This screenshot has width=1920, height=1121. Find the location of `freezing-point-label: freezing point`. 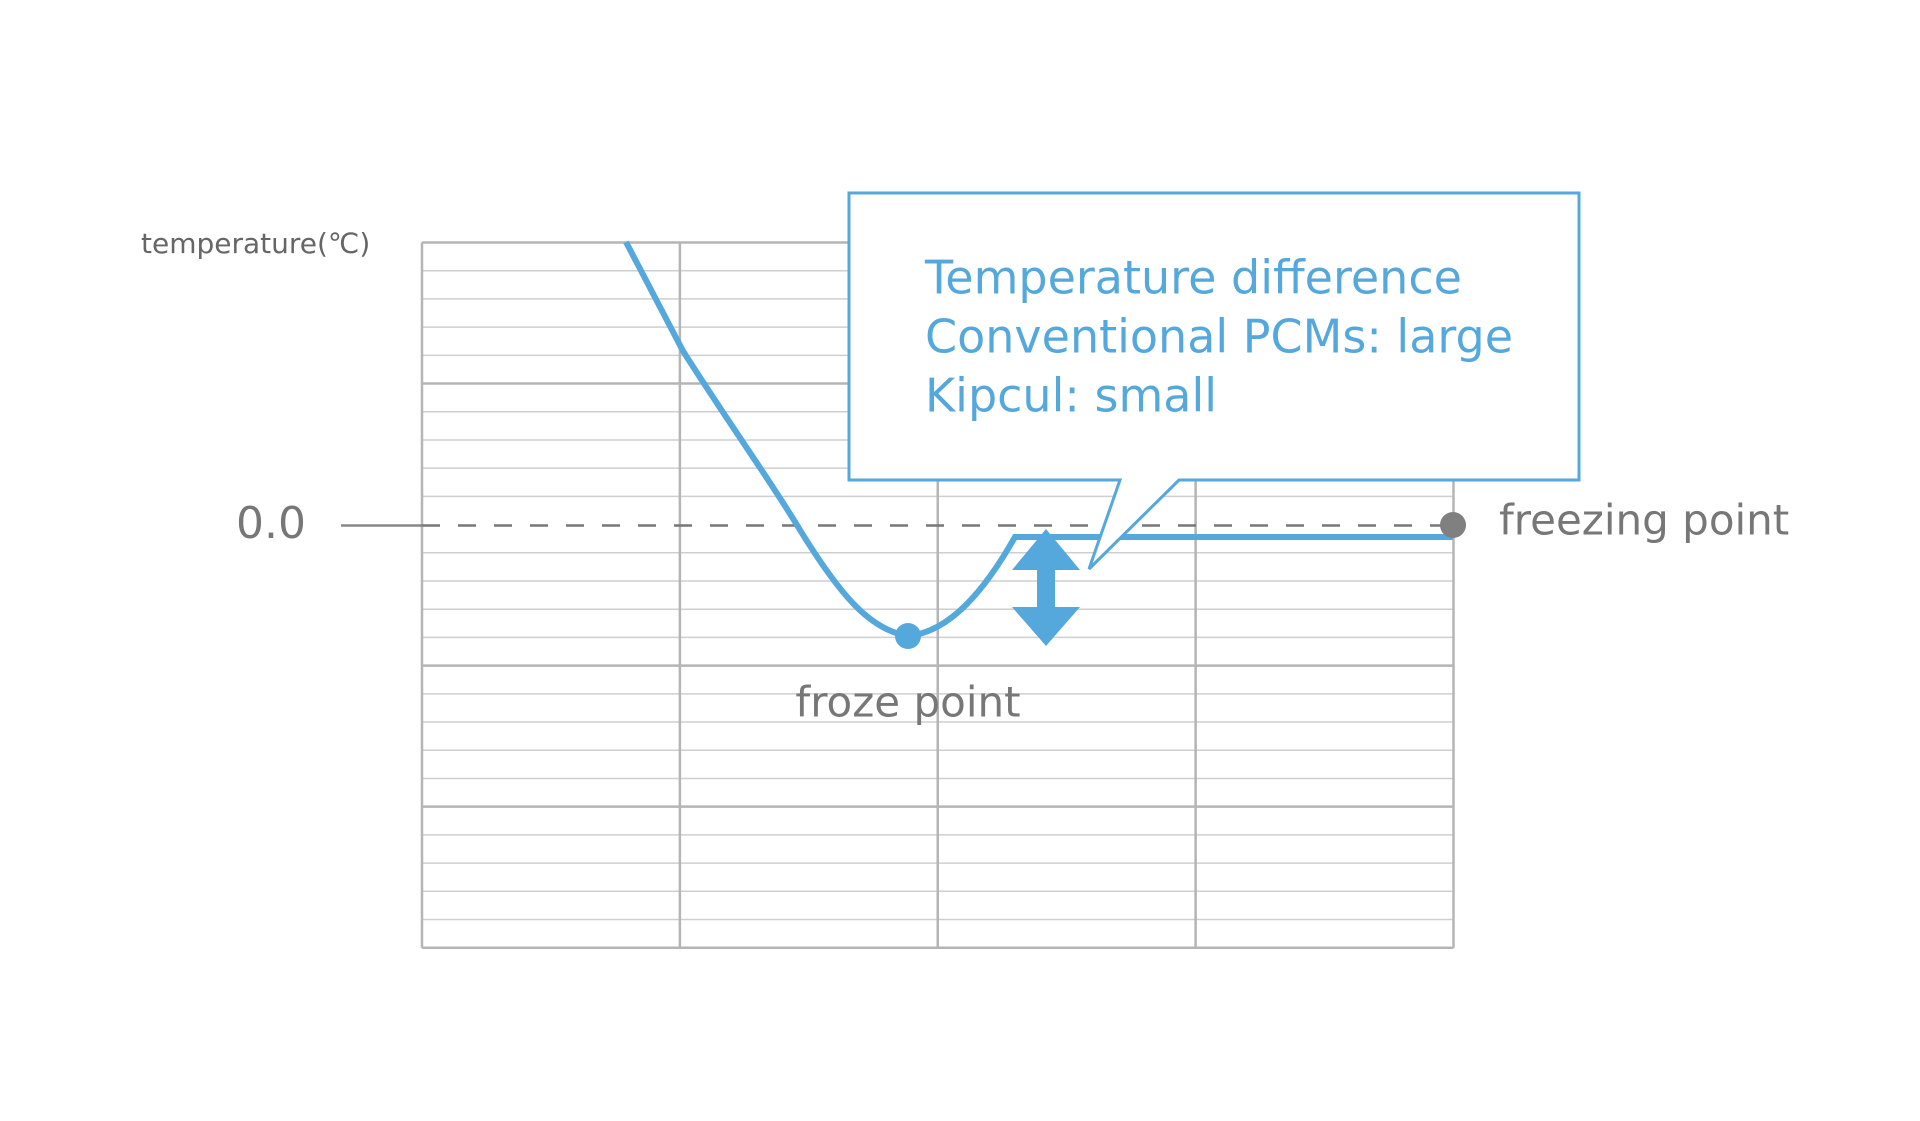

freezing-point-label: freezing point is located at coordinates (1644, 520).